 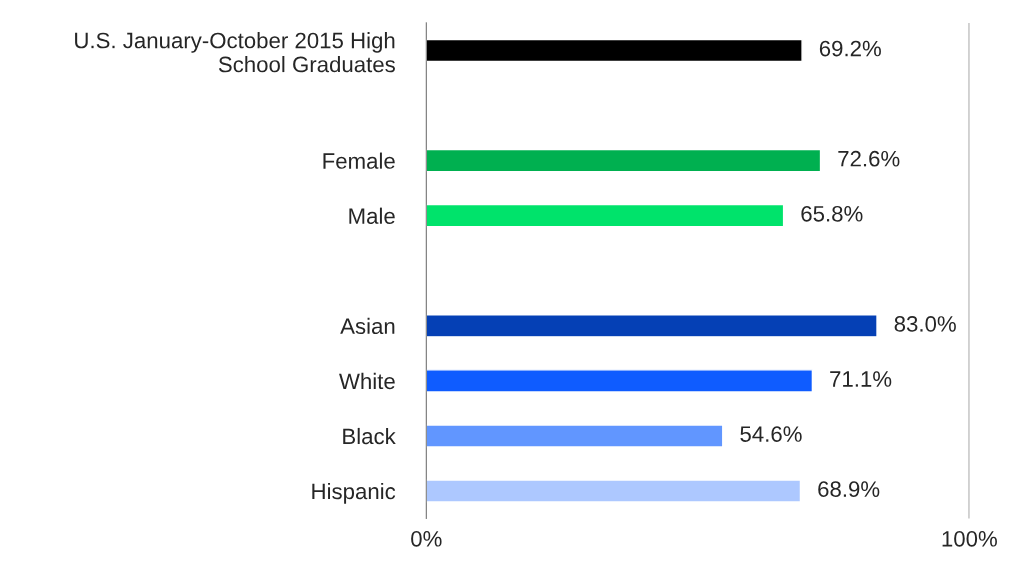 I want to click on x-tick-label: 0%, so click(x=426, y=538).